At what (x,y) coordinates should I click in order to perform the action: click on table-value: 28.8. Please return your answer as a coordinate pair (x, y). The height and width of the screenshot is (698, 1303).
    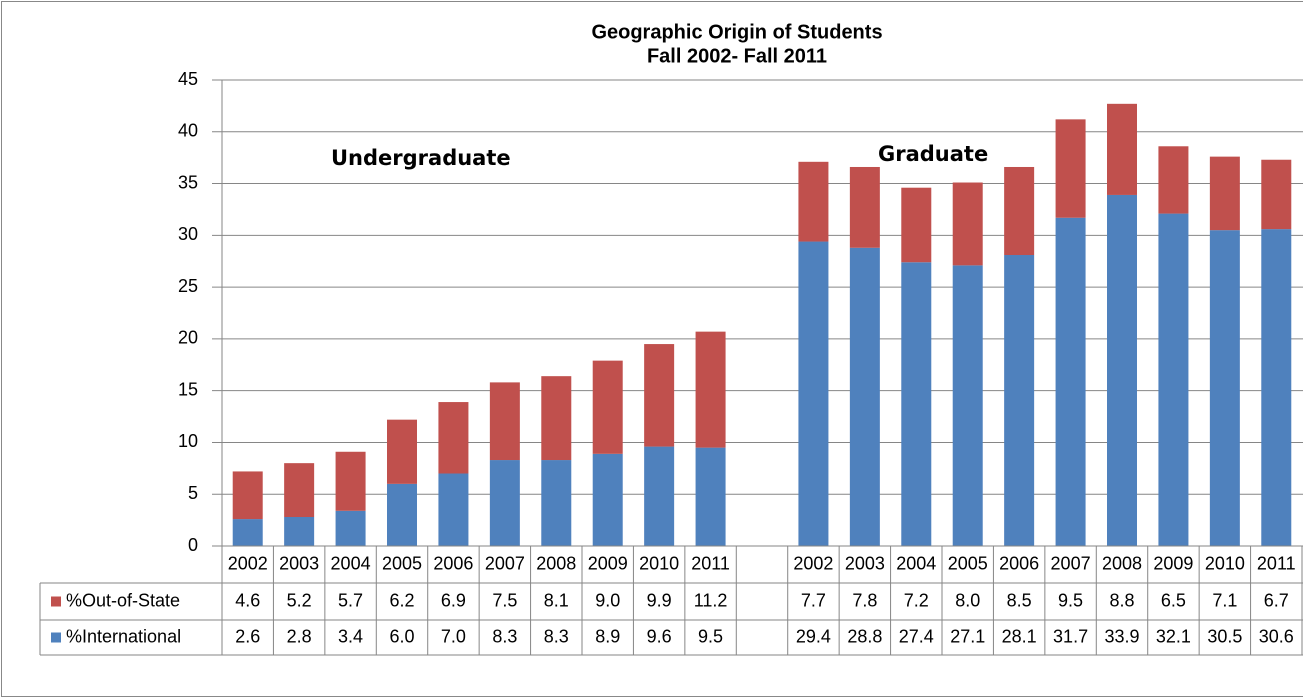
    Looking at the image, I should click on (864, 636).